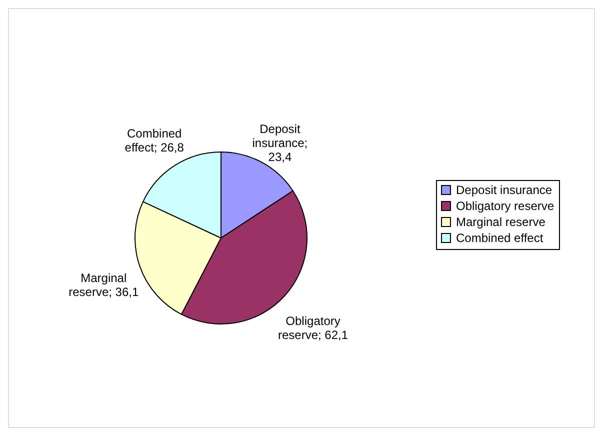  I want to click on data-label: Combined effect; 26,8, so click(154, 140).